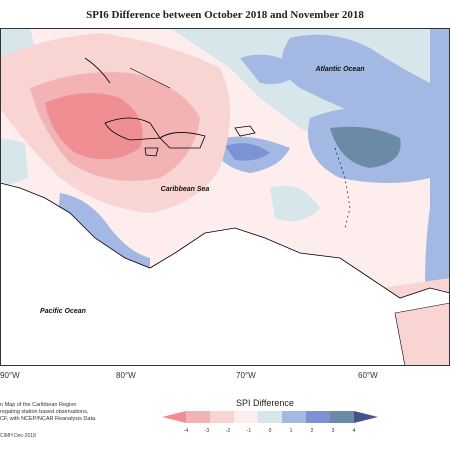  I want to click on label-pacific-ocean: Pacific Ocean, so click(63, 311).